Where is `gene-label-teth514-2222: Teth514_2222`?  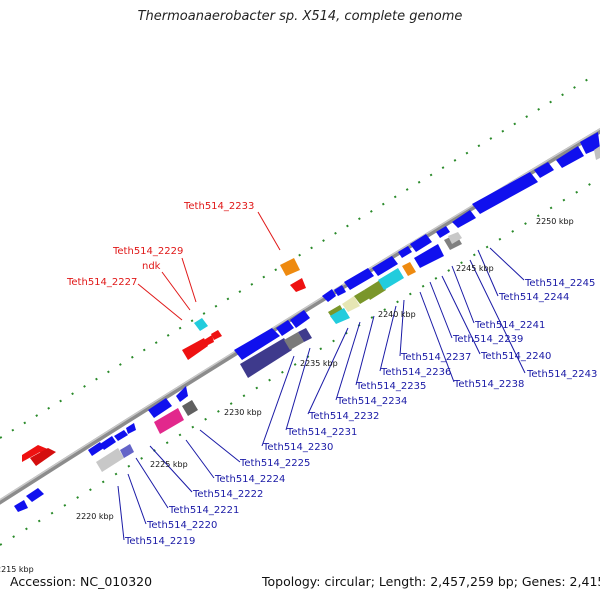
gene-label-teth514-2222: Teth514_2222 is located at coordinates (227, 494).